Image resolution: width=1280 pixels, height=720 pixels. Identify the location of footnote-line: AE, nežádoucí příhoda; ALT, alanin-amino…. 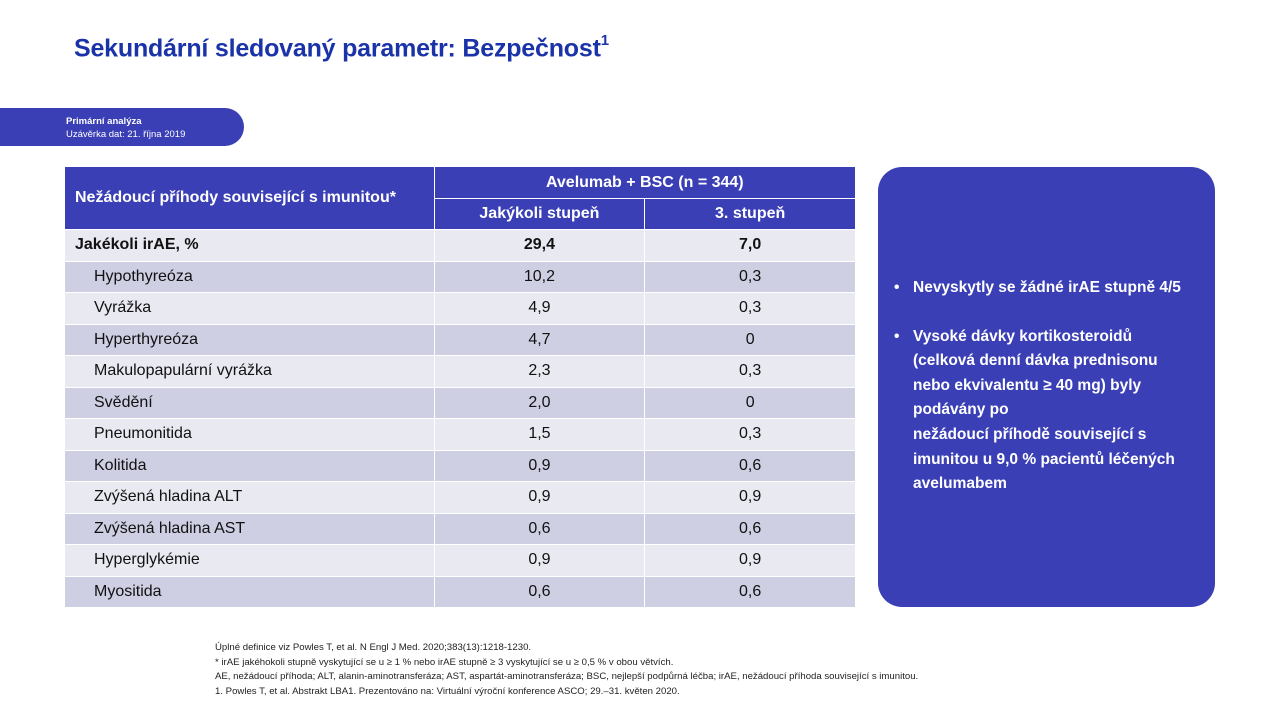
(567, 677).